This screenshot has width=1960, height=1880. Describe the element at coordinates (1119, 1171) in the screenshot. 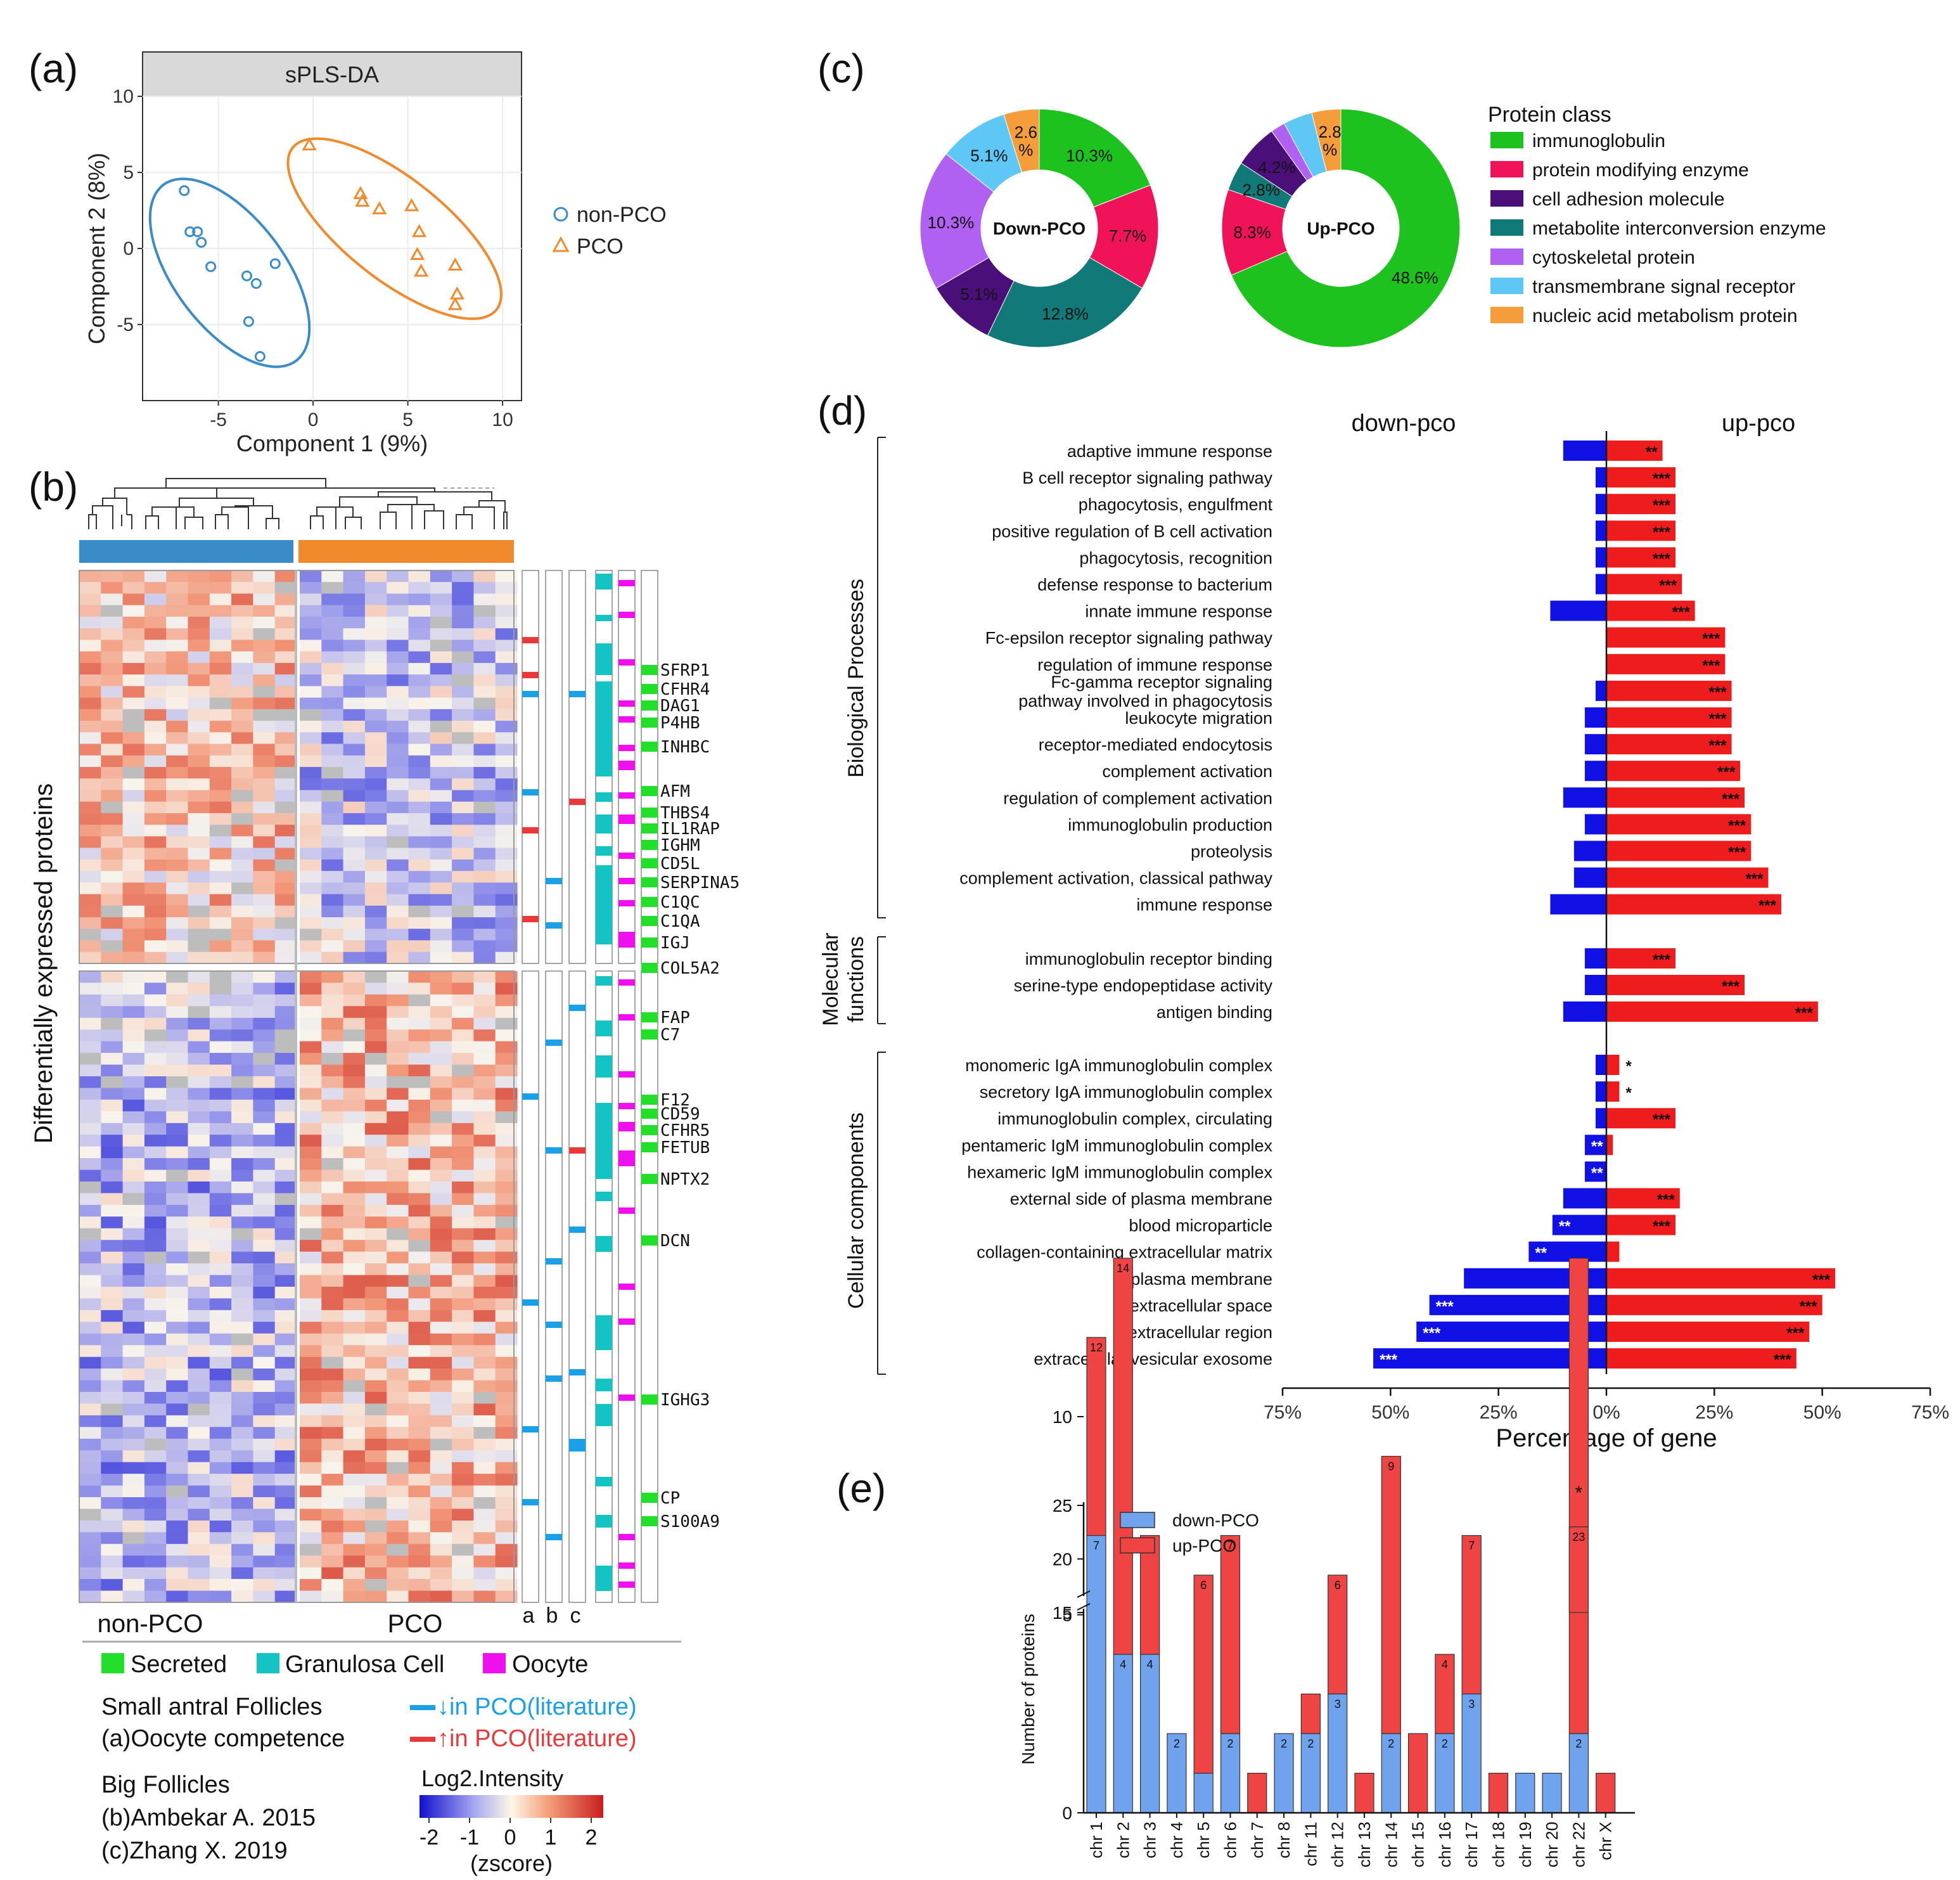

I see `go-term-label: hexameric IgM immunoglobulin complex` at that location.